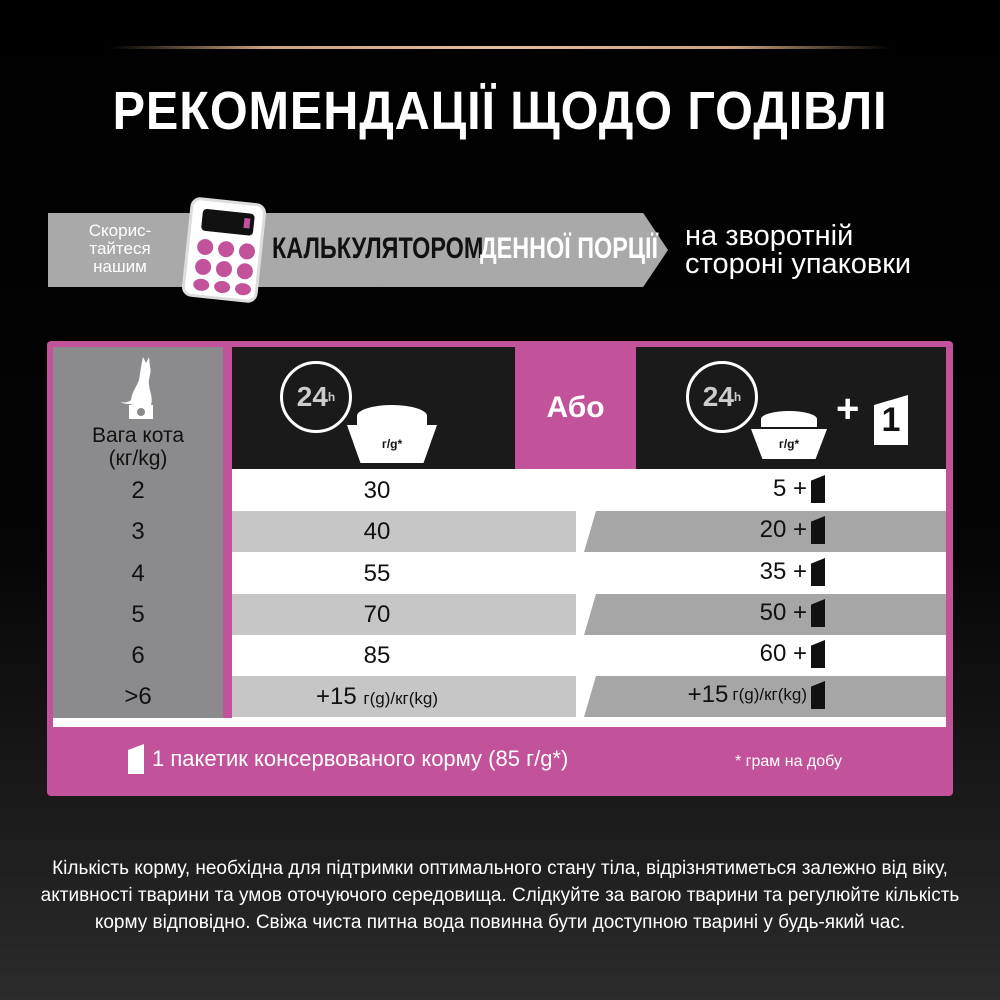 Image resolution: width=1000 pixels, height=1000 pixels. I want to click on calculator-banner, so click(358, 250).